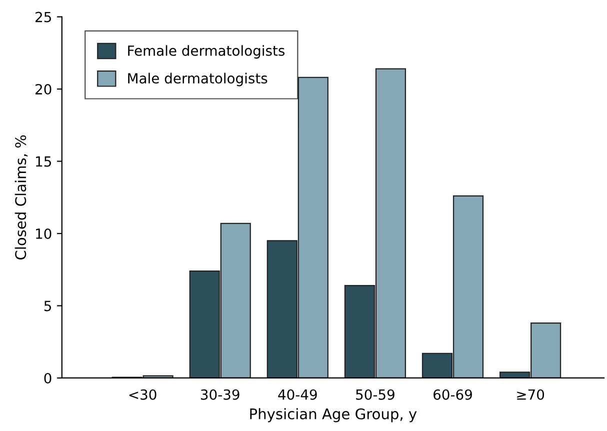  What do you see at coordinates (43, 17) in the screenshot?
I see `y-tick-label: 25` at bounding box center [43, 17].